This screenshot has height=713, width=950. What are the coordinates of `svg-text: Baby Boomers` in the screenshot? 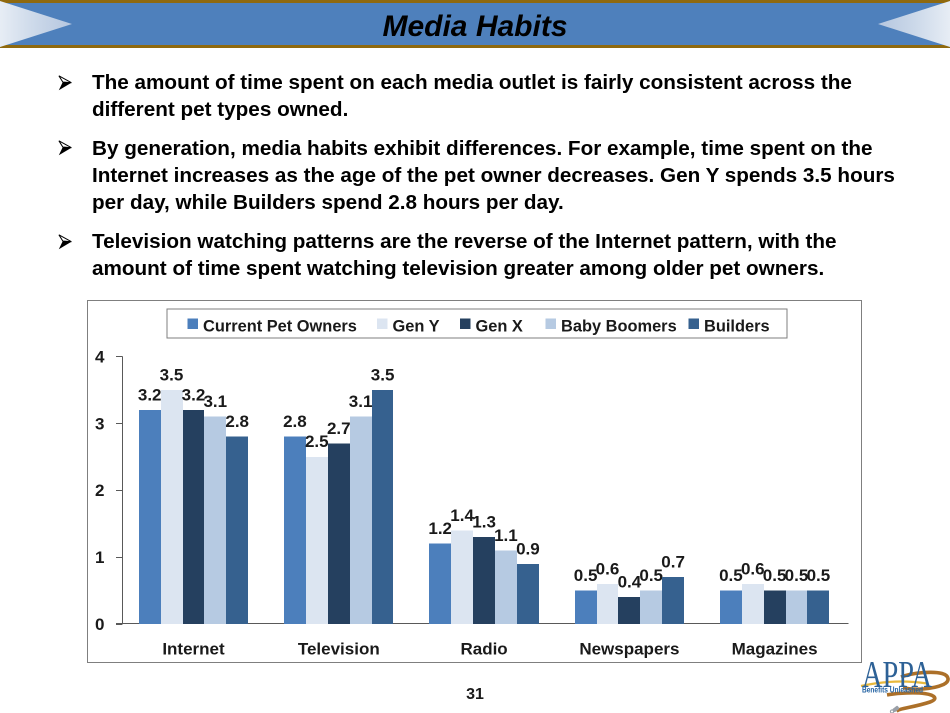 It's located at (619, 327).